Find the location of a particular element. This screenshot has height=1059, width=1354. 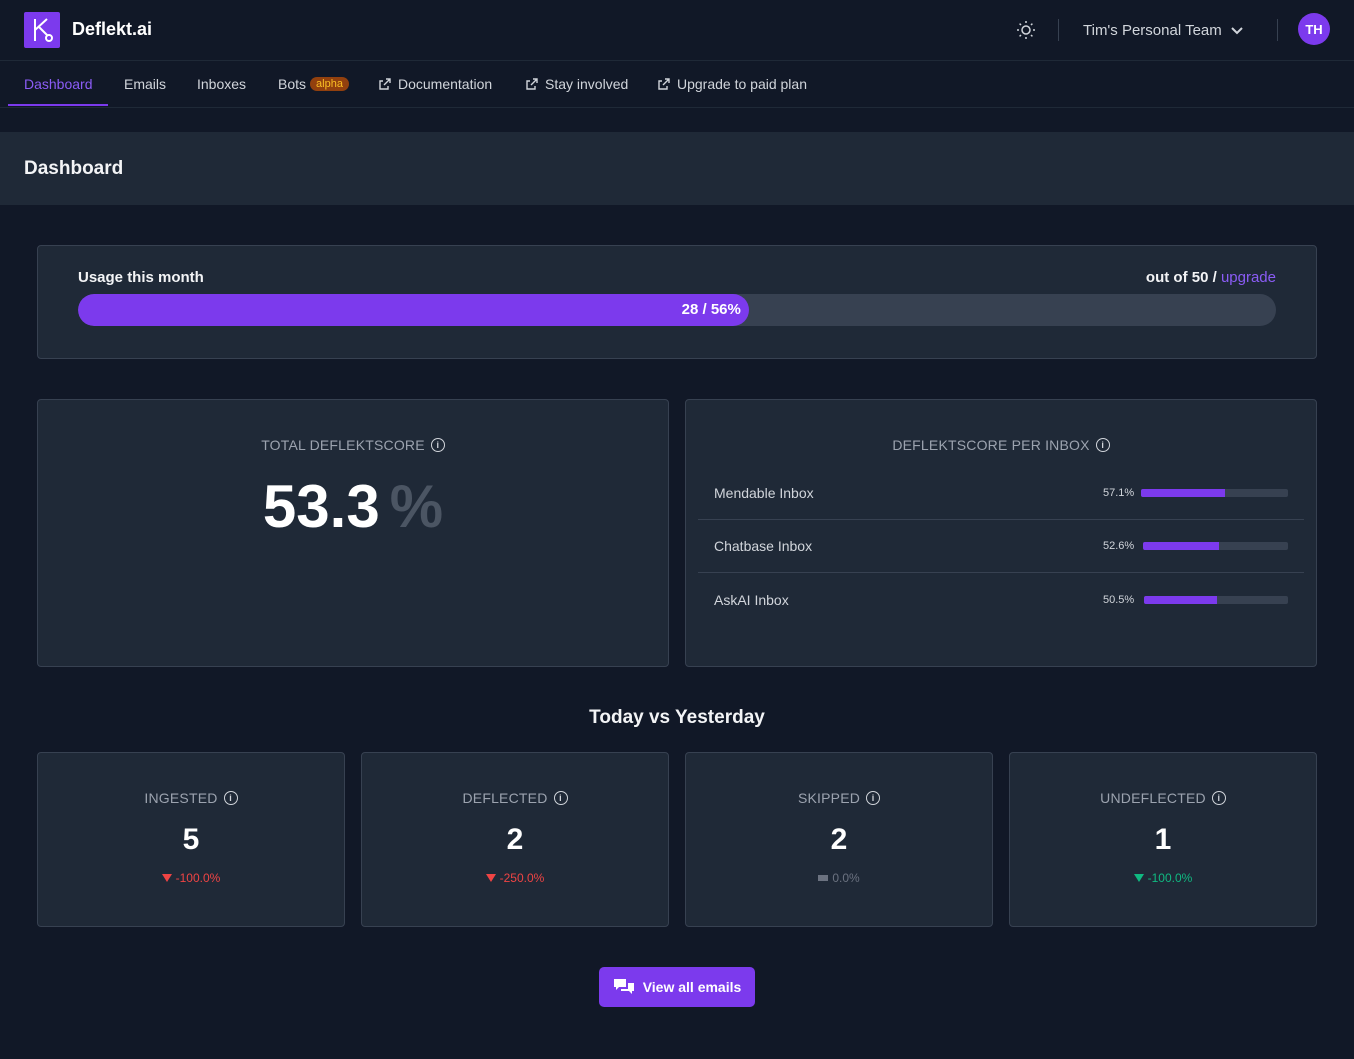

usage-limit: out of 50 / upgrade is located at coordinates (1211, 277).